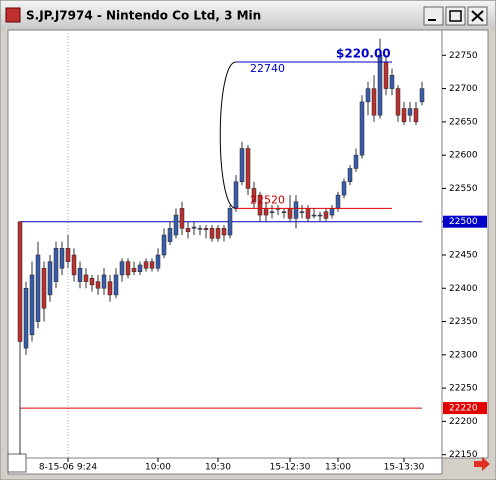 The width and height of the screenshot is (496, 480). I want to click on measure-diff-label: $220.00, so click(363, 53).